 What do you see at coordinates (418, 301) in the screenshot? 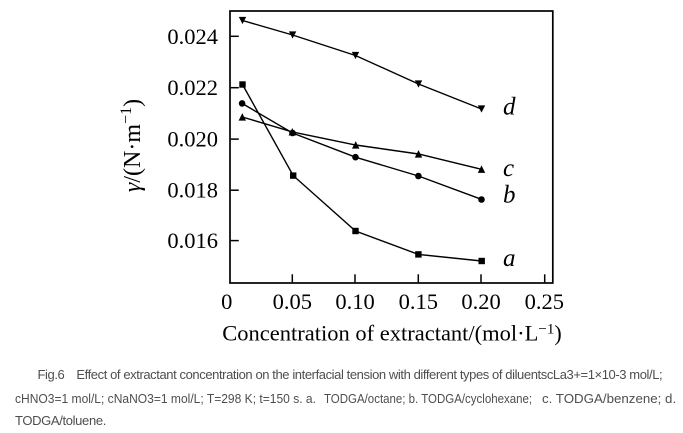
I see `svg-text: 0.15` at bounding box center [418, 301].